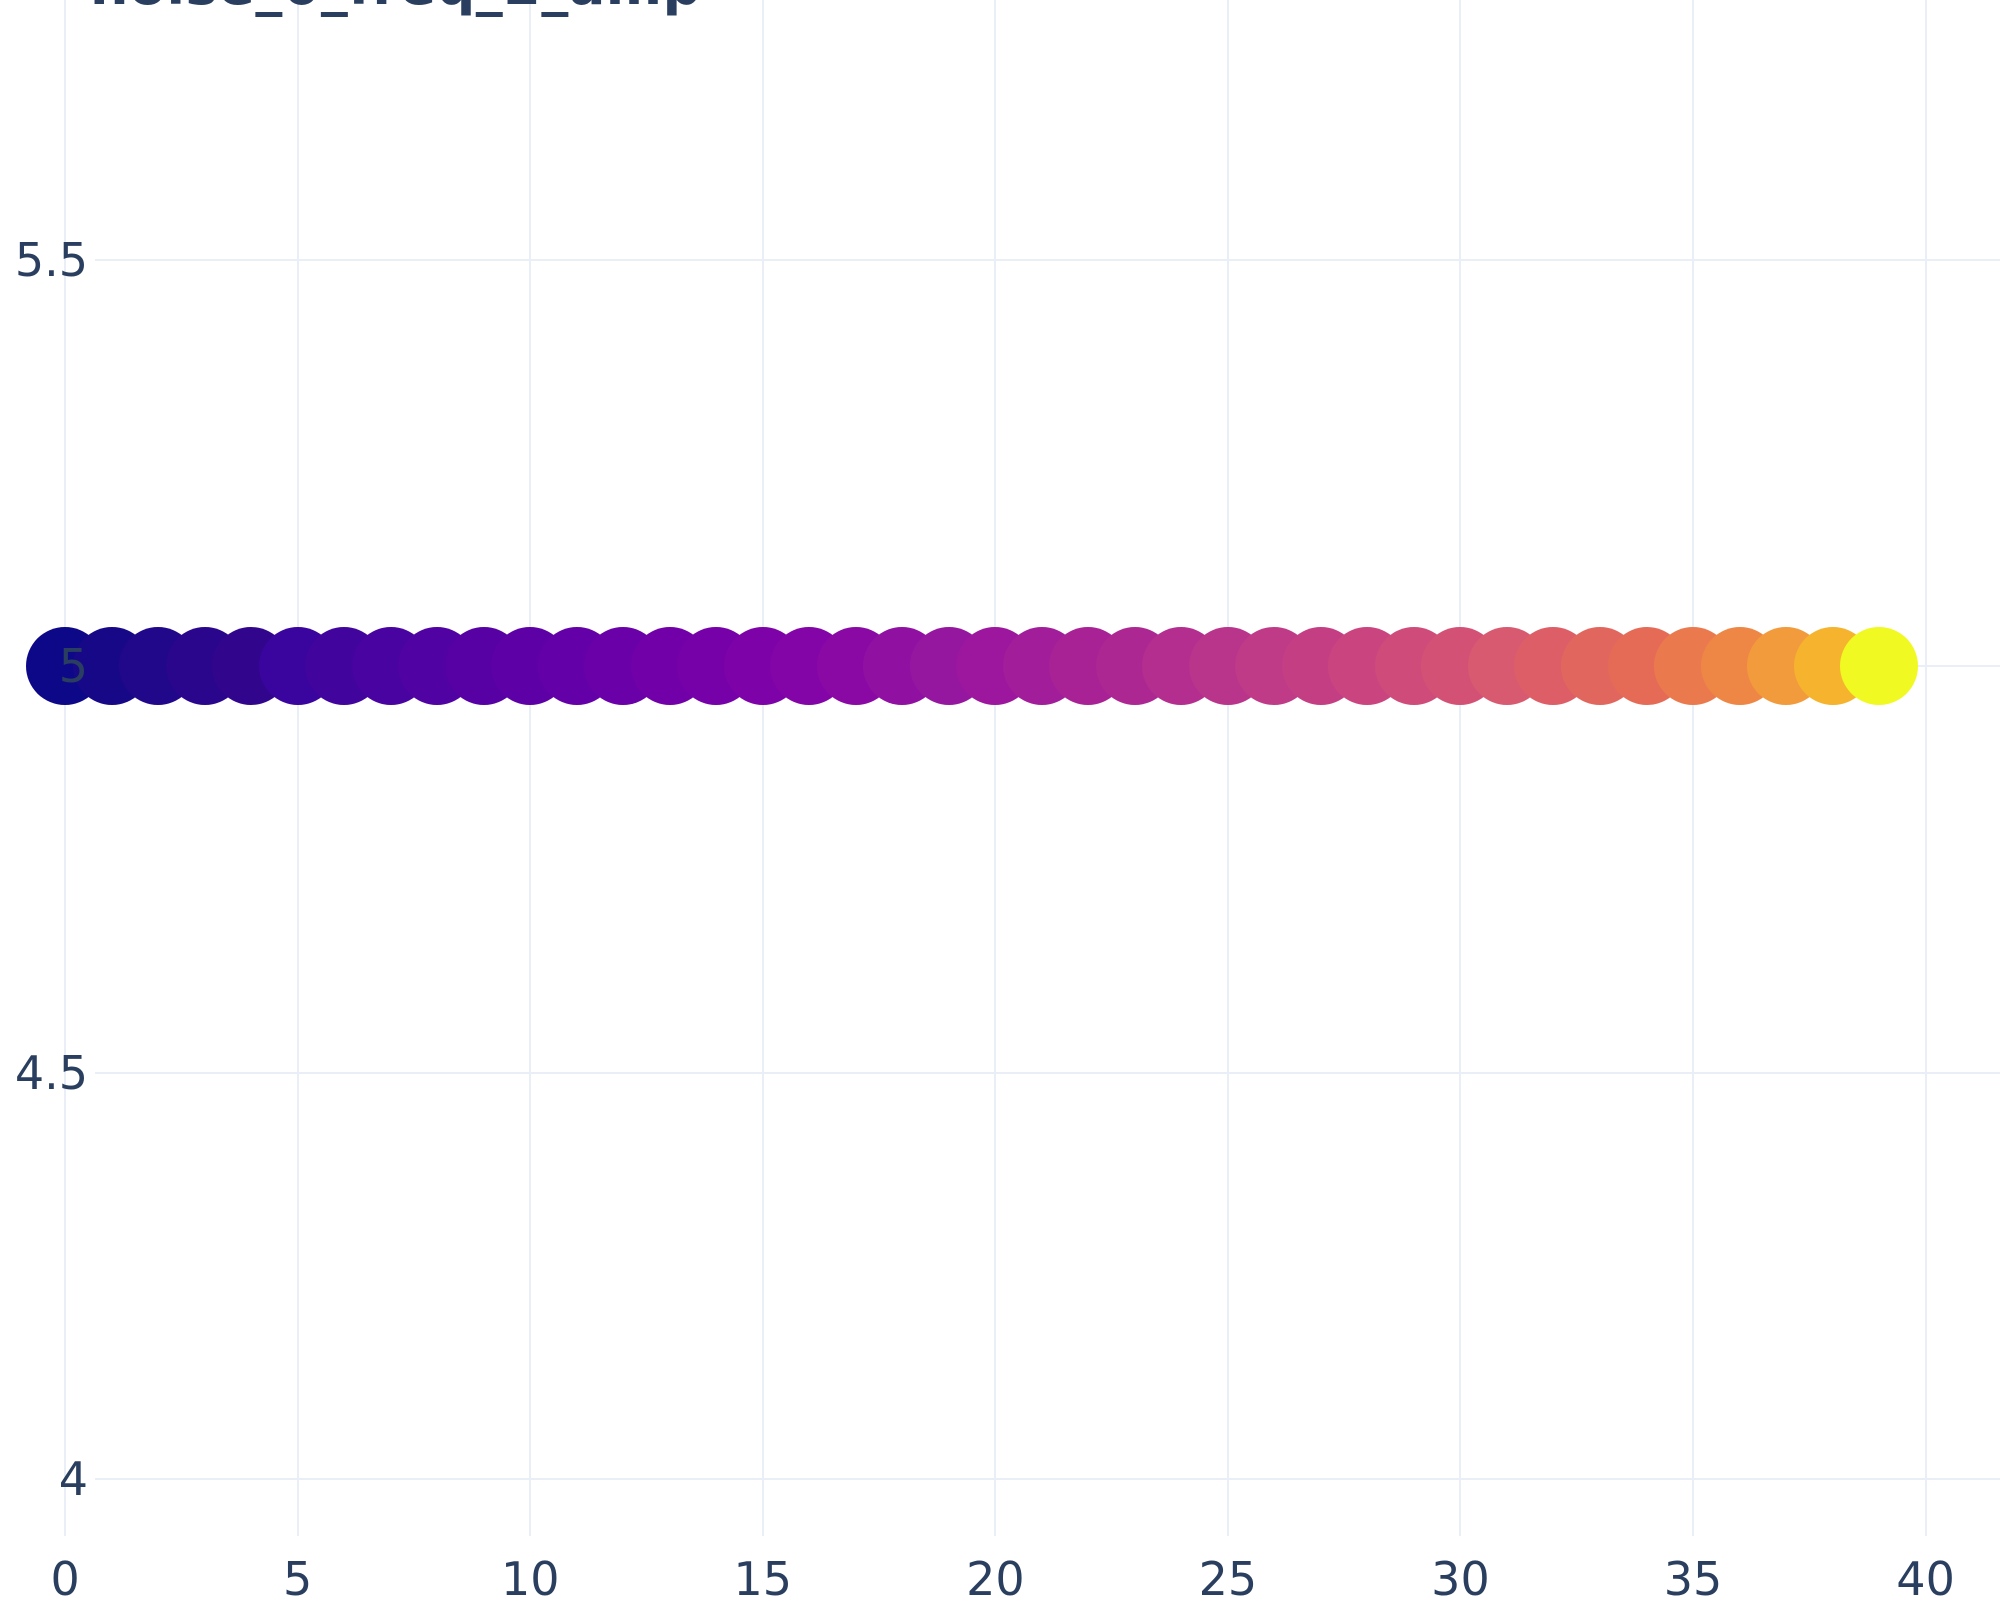 The width and height of the screenshot is (2000, 1600). I want to click on x-axis-tick-label: 15, so click(763, 1576).